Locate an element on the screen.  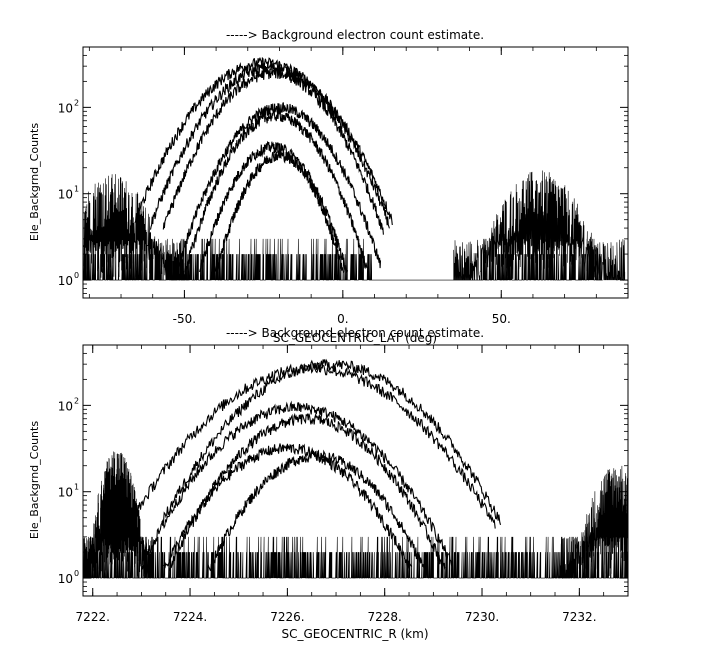
panel-bottom-xtick-label-1: 7224. is located at coordinates (190, 617).